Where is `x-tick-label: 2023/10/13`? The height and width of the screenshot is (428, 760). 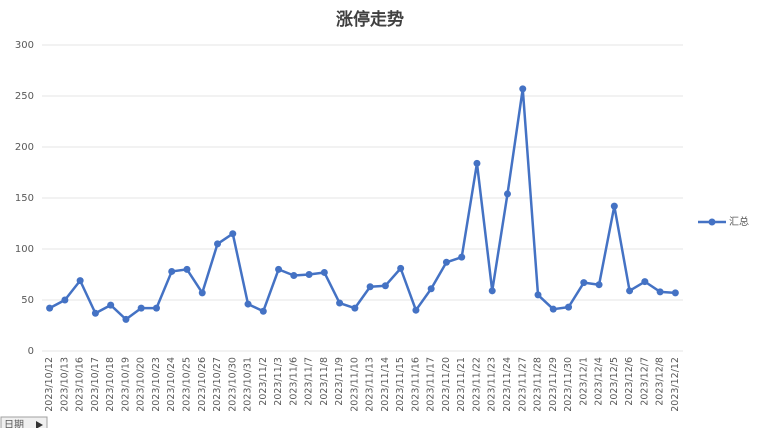 x-tick-label: 2023/10/13 is located at coordinates (64, 384).